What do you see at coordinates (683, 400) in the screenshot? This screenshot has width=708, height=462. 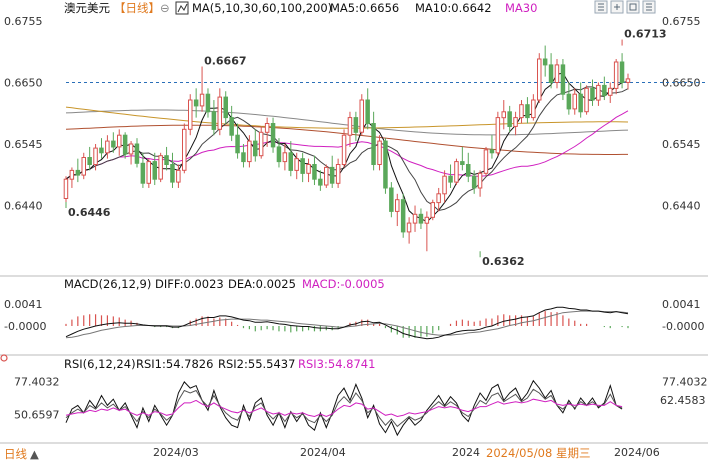 I see `rsi-last-value: 62.4583` at bounding box center [683, 400].